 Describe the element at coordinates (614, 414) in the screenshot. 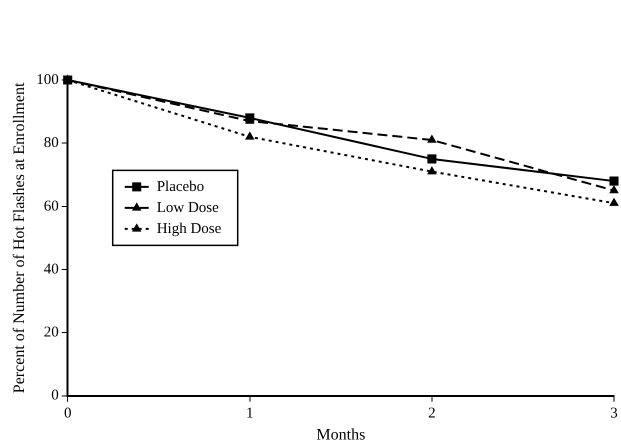

I see `x-tick-label: 3` at that location.